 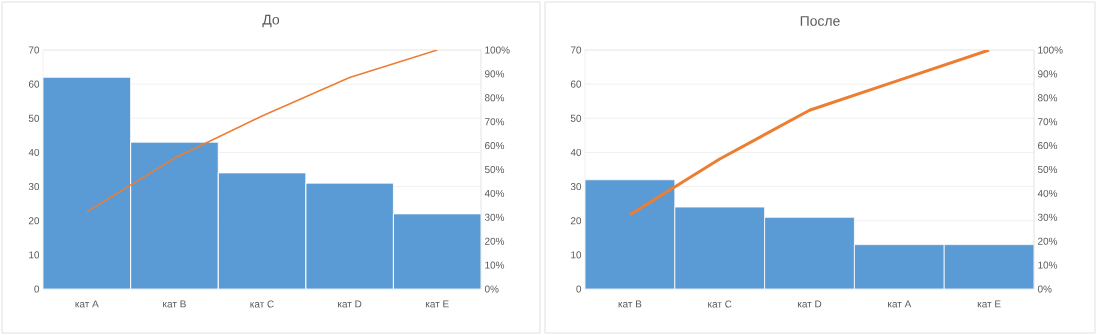 What do you see at coordinates (820, 21) in the screenshot?
I see `chart-title: После` at bounding box center [820, 21].